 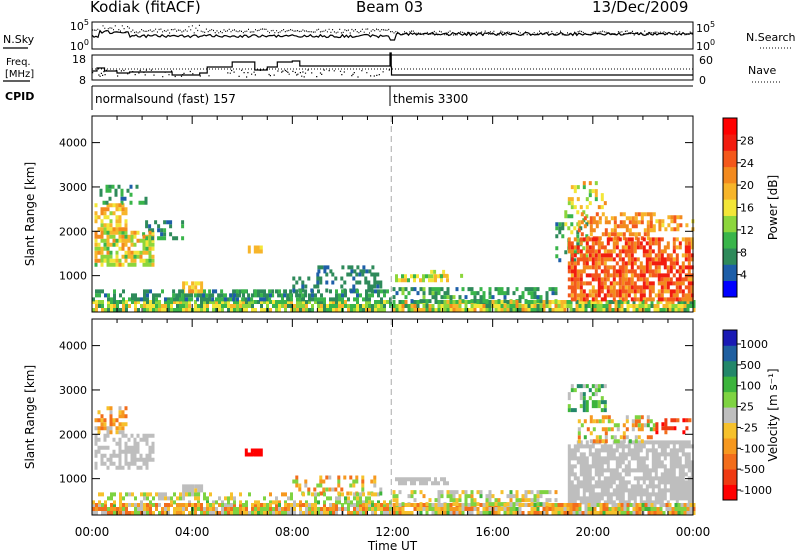 I want to click on x-tick-label: 08:00, so click(x=292, y=532).